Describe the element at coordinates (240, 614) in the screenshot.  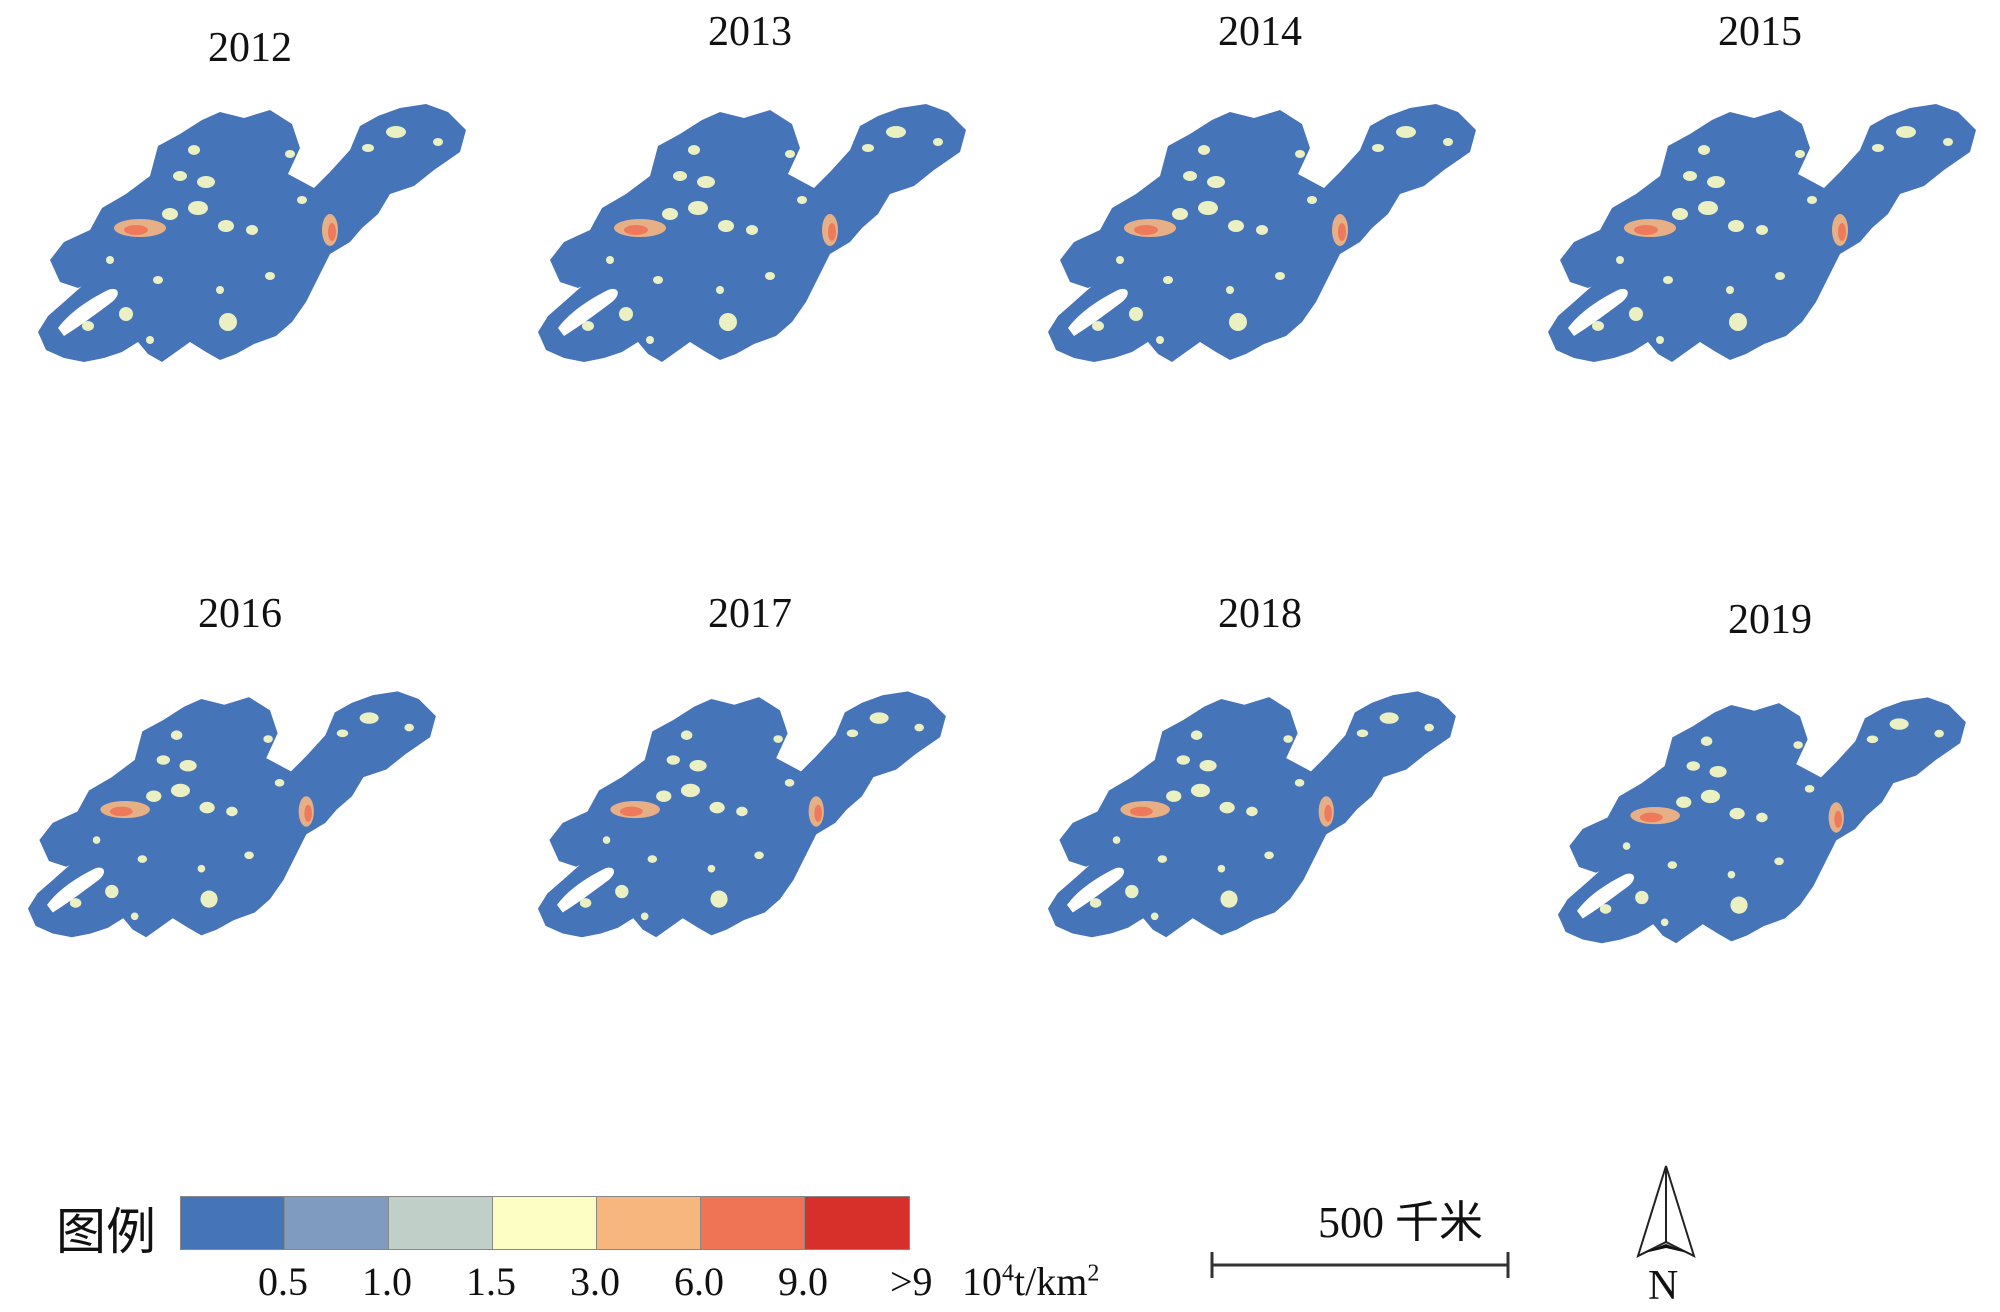
I see `map-year-title: 2016` at that location.